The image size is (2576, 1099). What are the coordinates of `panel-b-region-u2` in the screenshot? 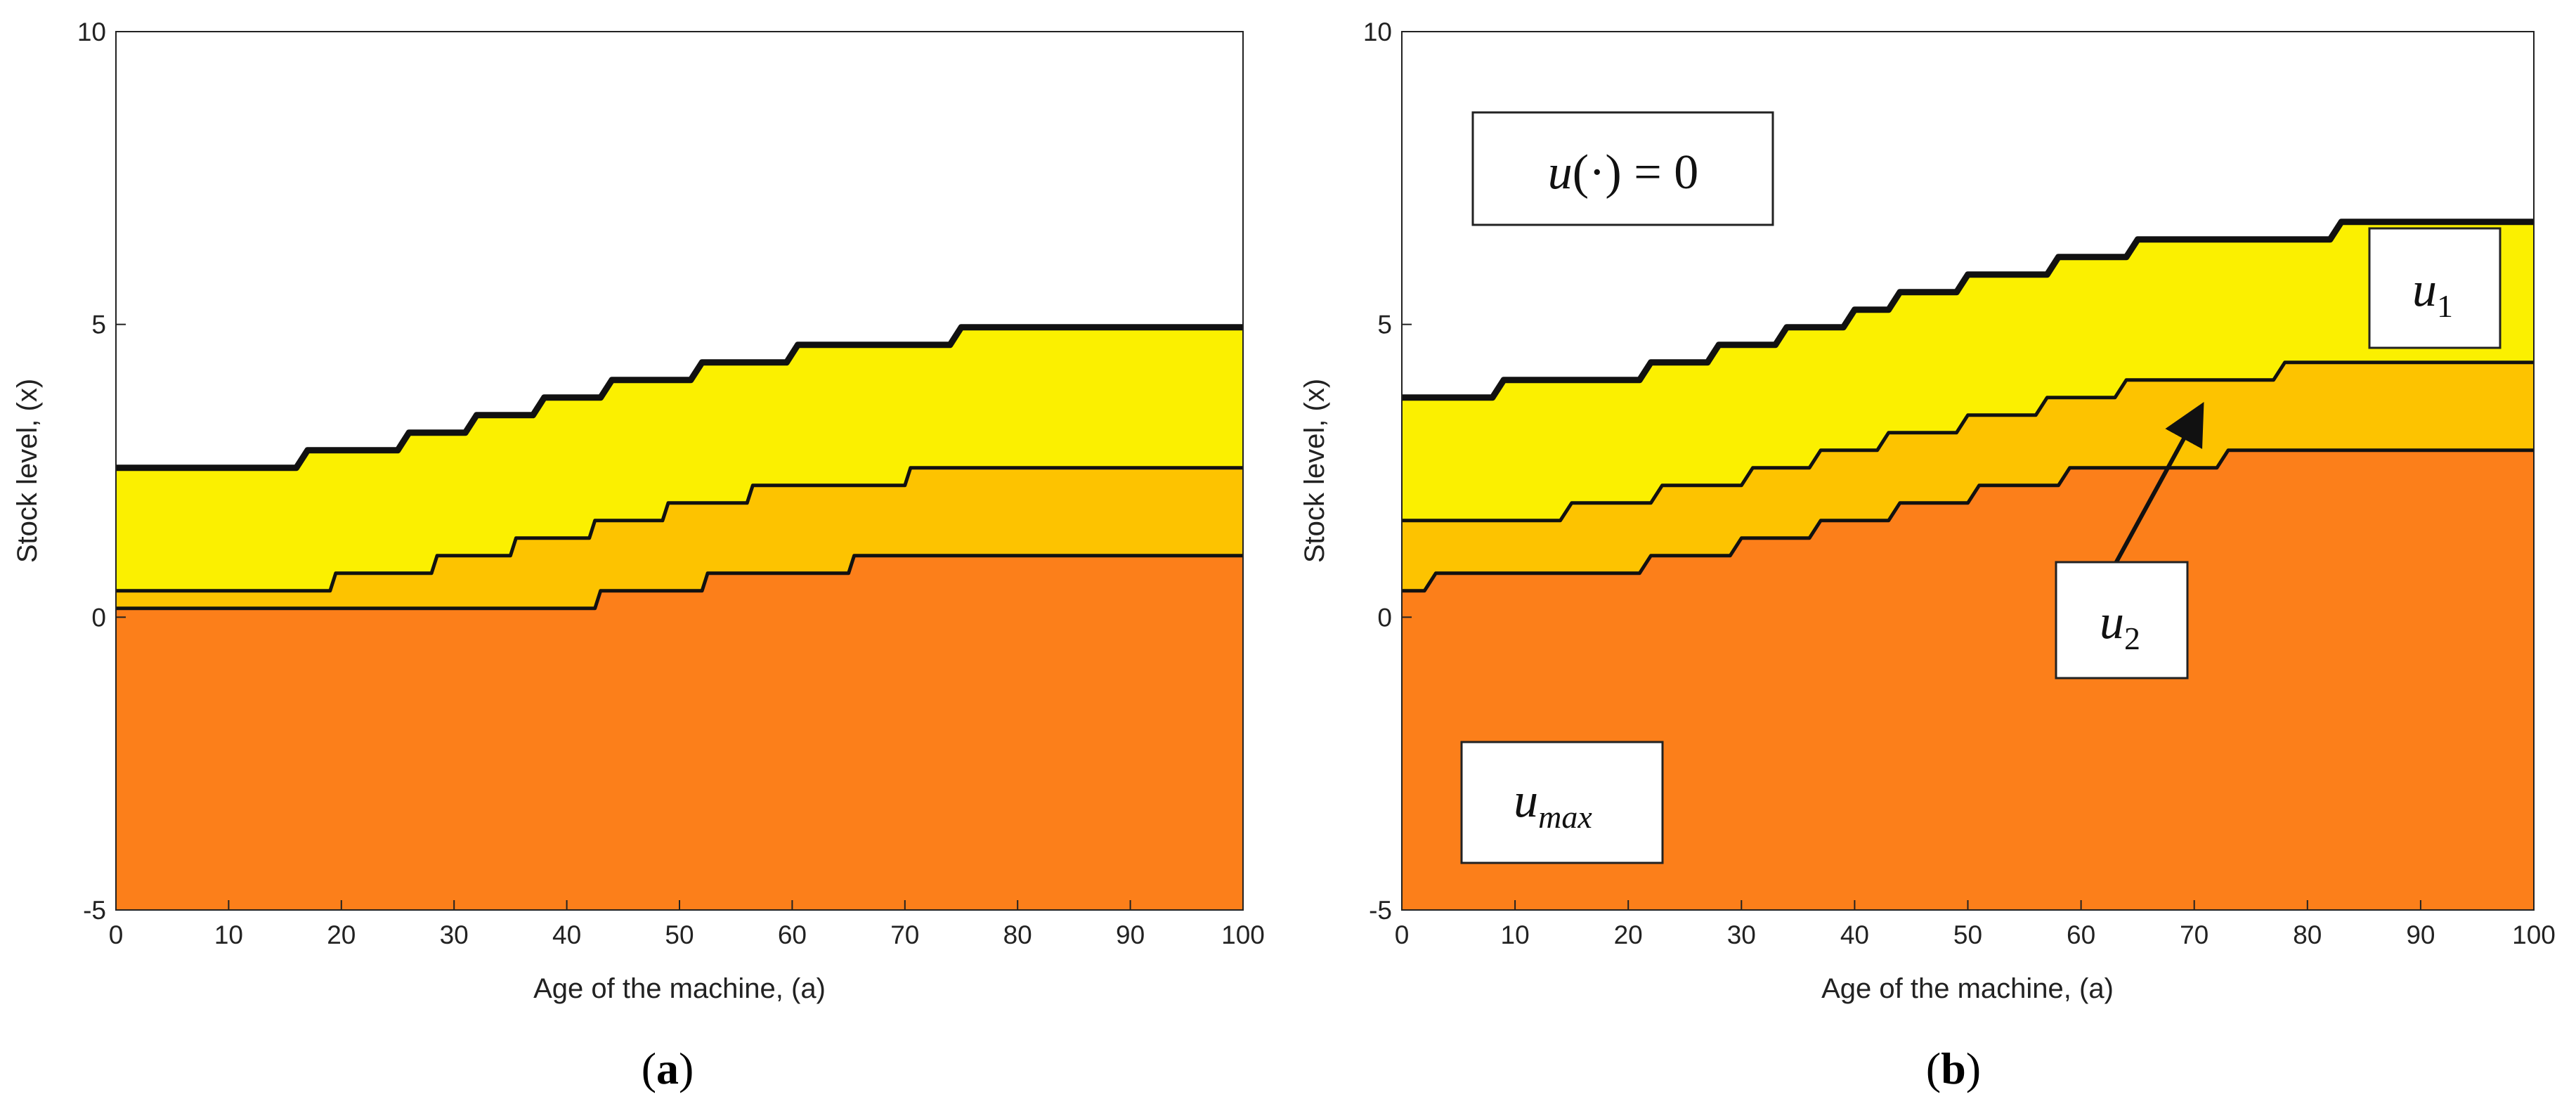 It's located at (1968, 477).